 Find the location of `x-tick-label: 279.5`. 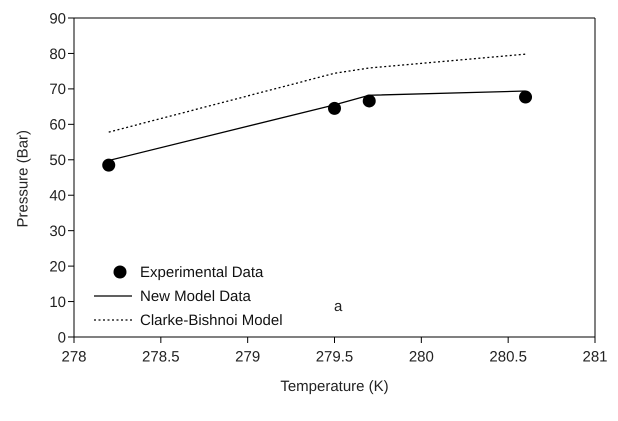

x-tick-label: 279.5 is located at coordinates (335, 357).